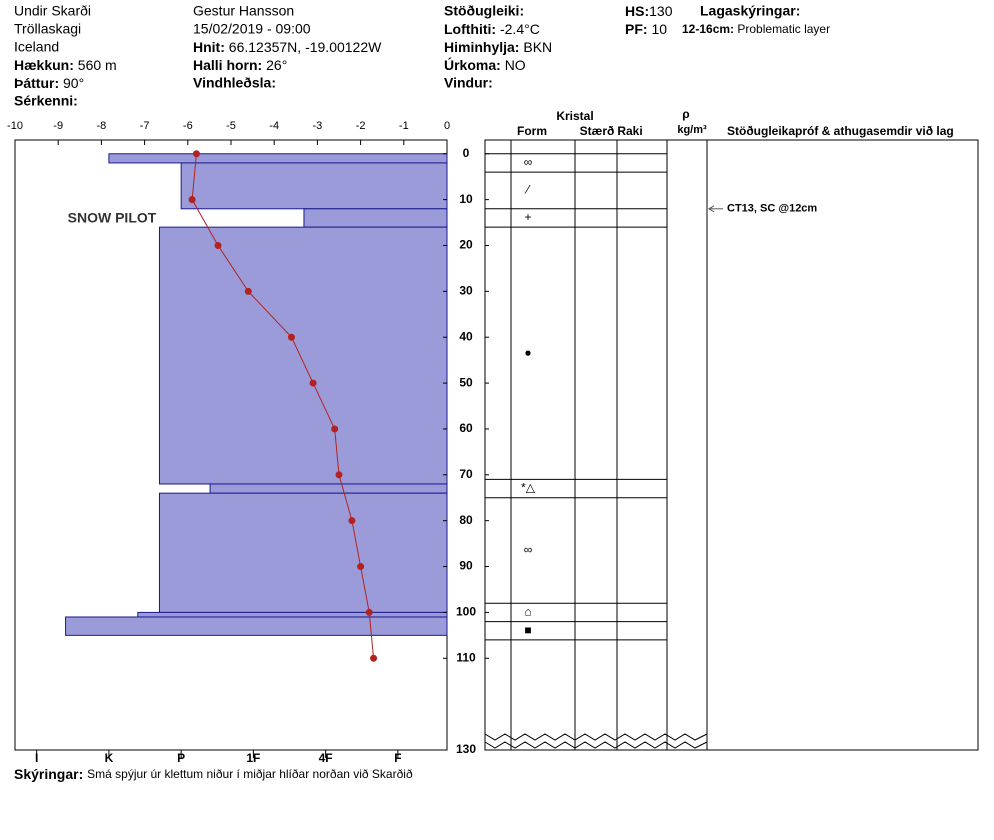 The image size is (994, 840). I want to click on value: 130, so click(661, 11).